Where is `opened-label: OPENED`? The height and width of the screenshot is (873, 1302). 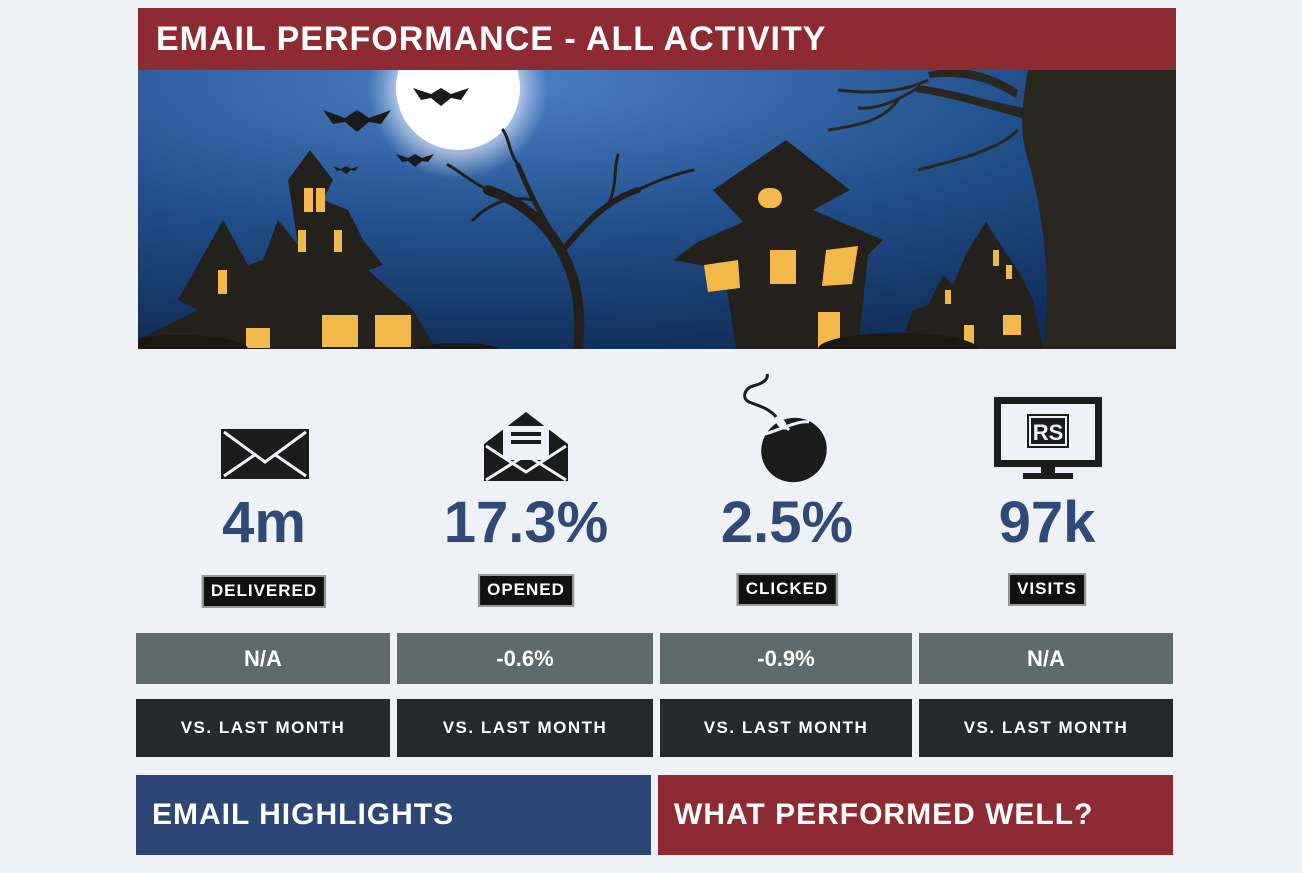 opened-label: OPENED is located at coordinates (526, 590).